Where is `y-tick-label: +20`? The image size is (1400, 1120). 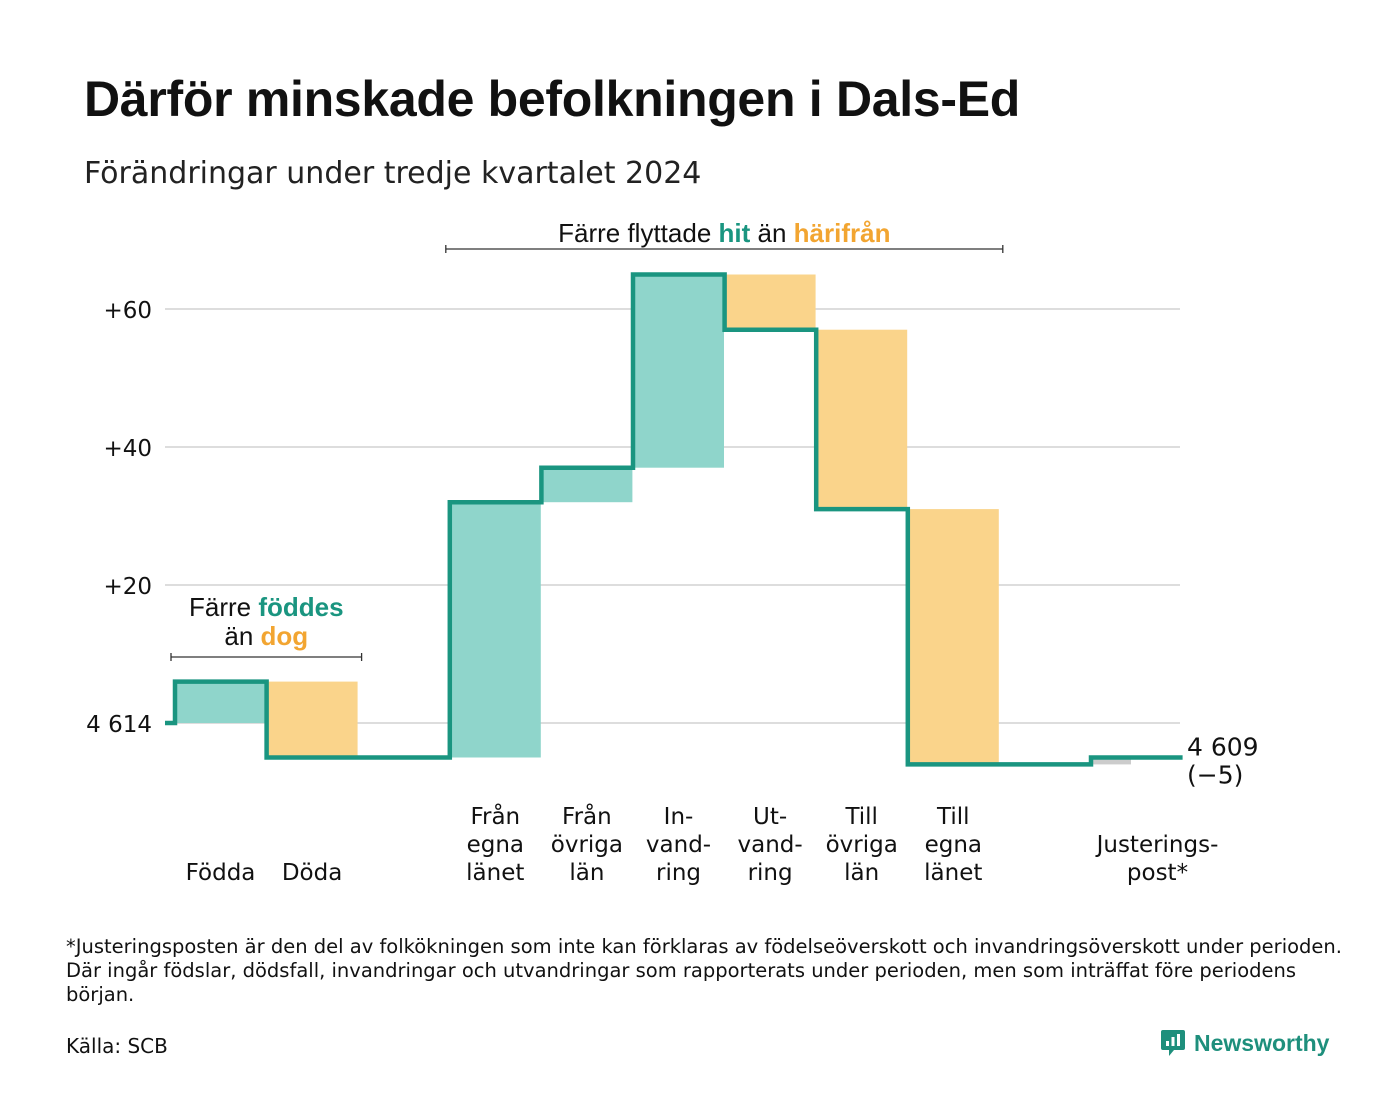 y-tick-label: +20 is located at coordinates (127, 587).